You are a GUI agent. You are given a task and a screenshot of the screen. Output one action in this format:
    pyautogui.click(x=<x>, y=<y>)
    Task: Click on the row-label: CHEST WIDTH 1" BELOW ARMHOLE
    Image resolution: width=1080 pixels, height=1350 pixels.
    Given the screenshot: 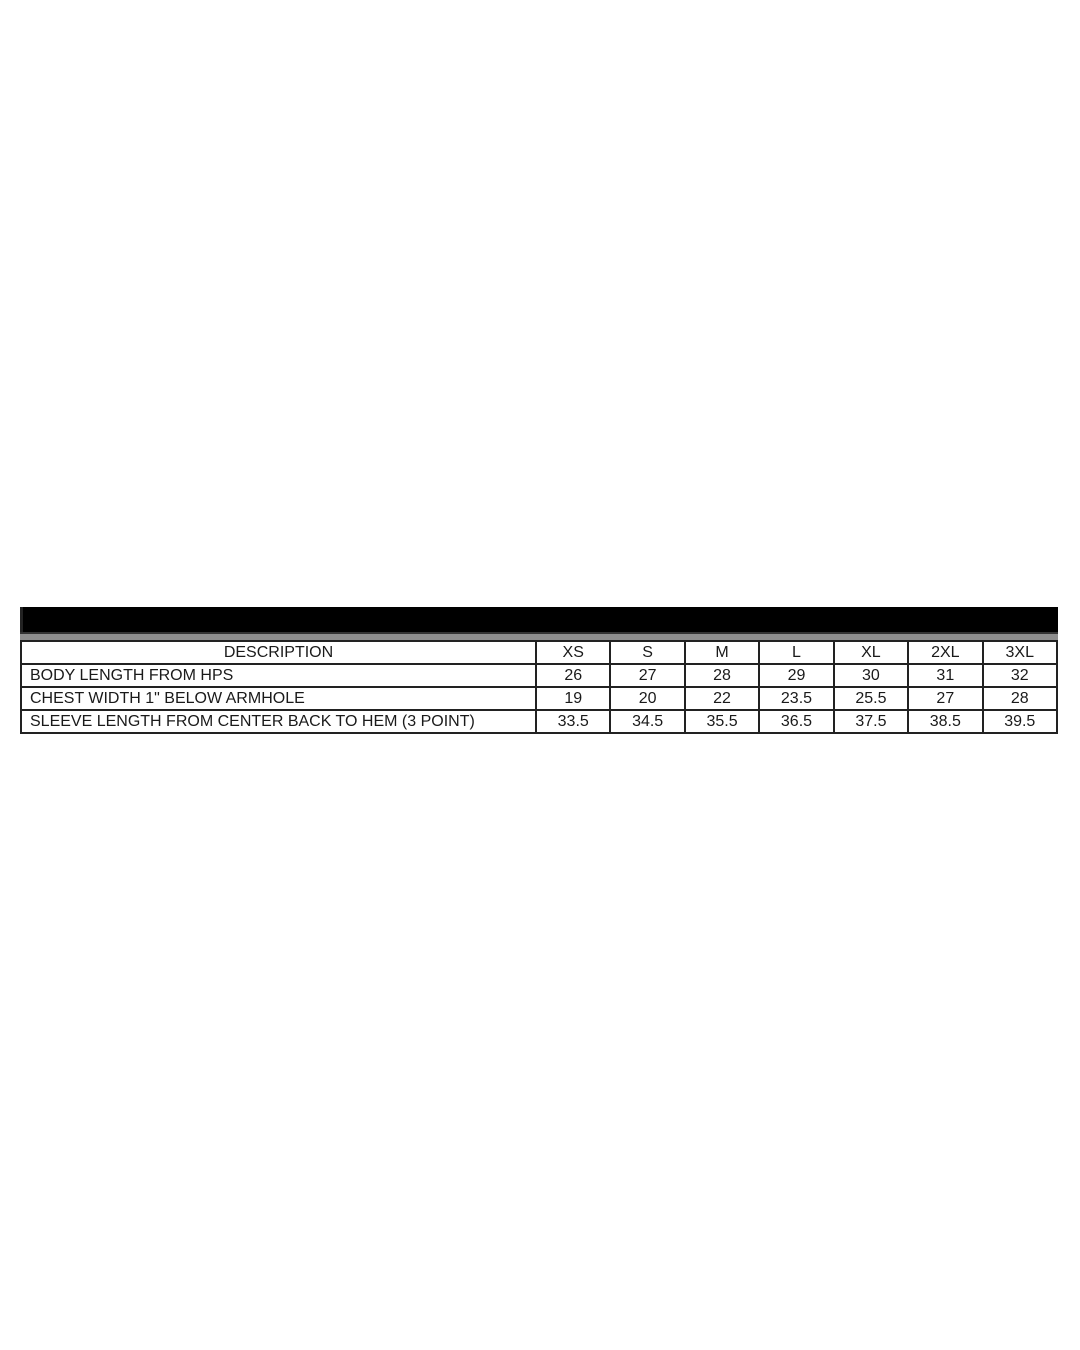 What is the action you would take?
    pyautogui.click(x=278, y=698)
    